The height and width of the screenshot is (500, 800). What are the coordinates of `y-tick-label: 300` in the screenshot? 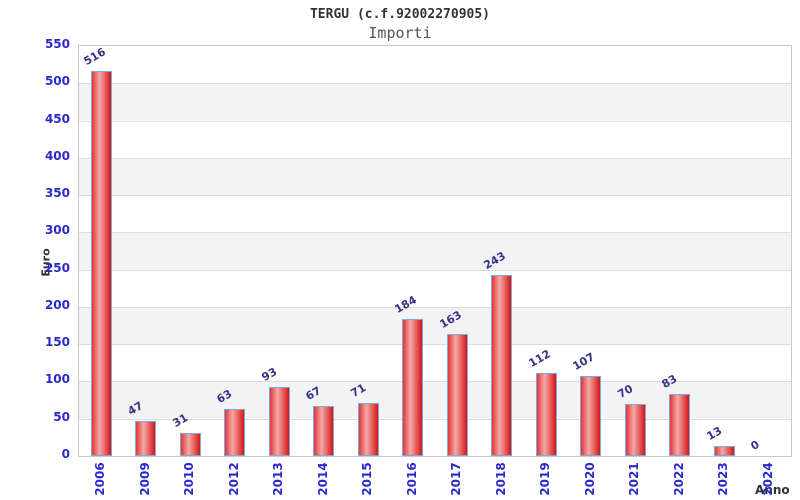 It's located at (57, 230).